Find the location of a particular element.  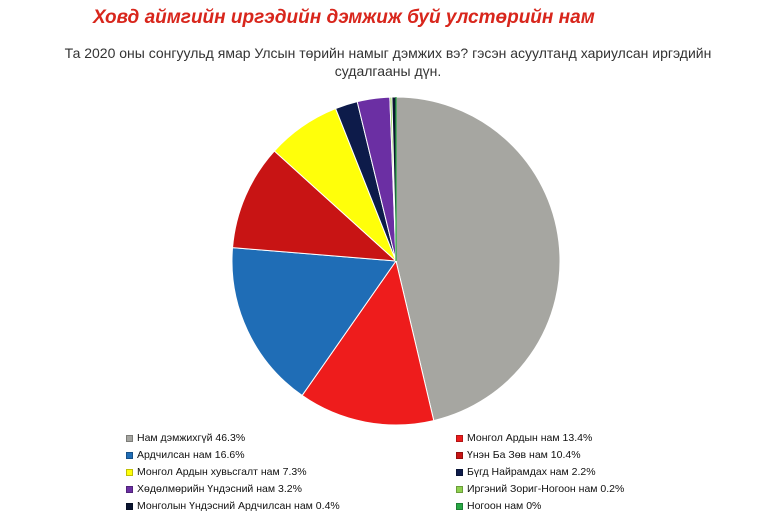

legend-label: Монгол Ардын нам 13.4% is located at coordinates (530, 438).